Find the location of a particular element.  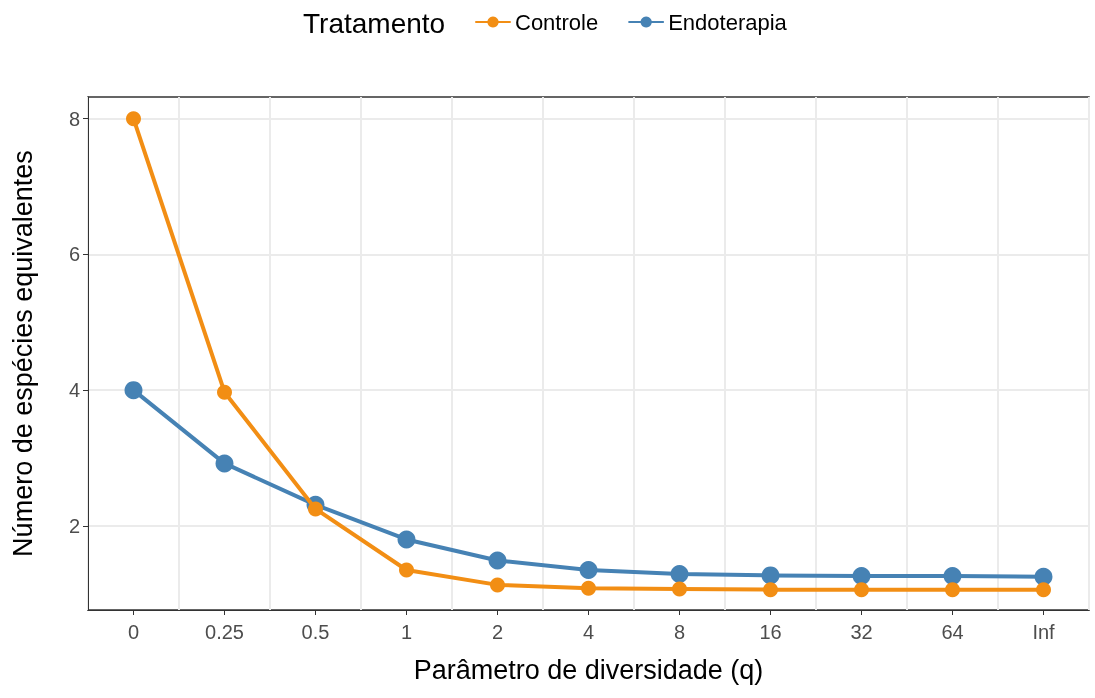

x-axis-title: Parâmetro de diversidade (q) is located at coordinates (588, 669).